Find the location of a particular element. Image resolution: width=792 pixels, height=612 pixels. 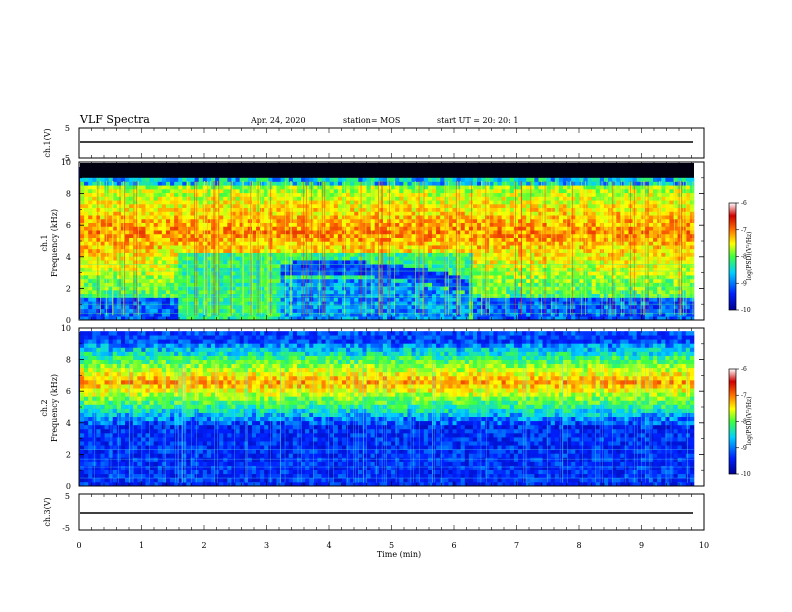

ch1-colorbar-tick--7: -7 is located at coordinates (744, 230).